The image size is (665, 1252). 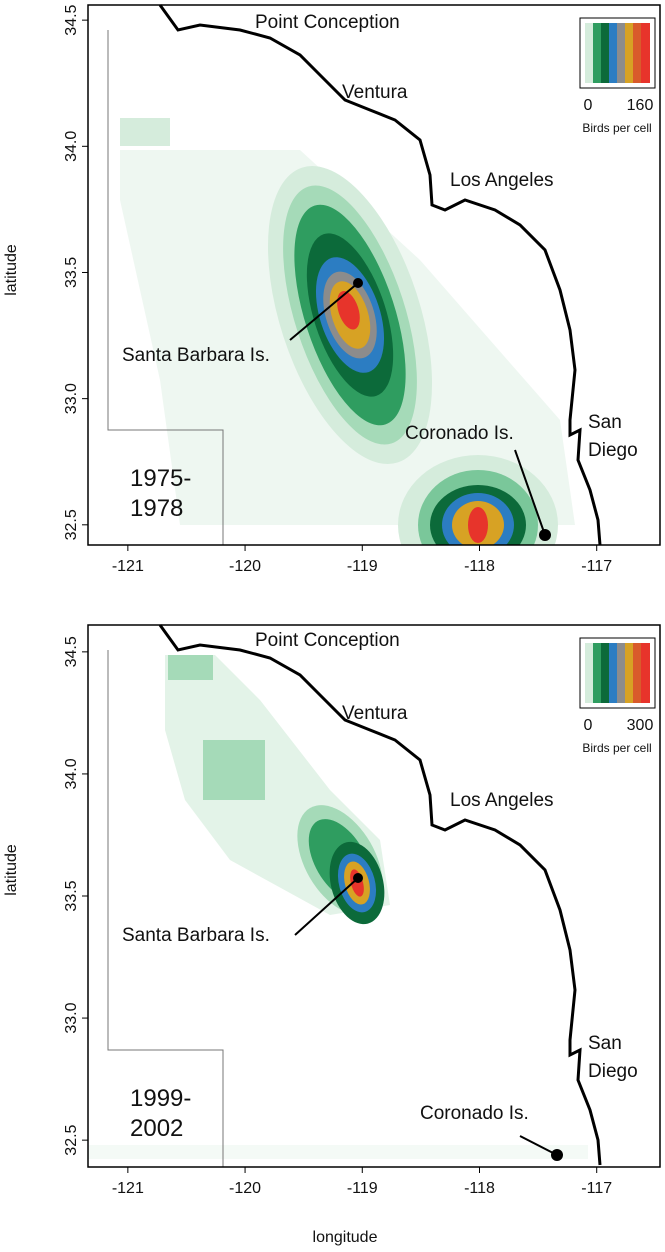 What do you see at coordinates (156, 508) in the screenshot?
I see `period-label: 1978` at bounding box center [156, 508].